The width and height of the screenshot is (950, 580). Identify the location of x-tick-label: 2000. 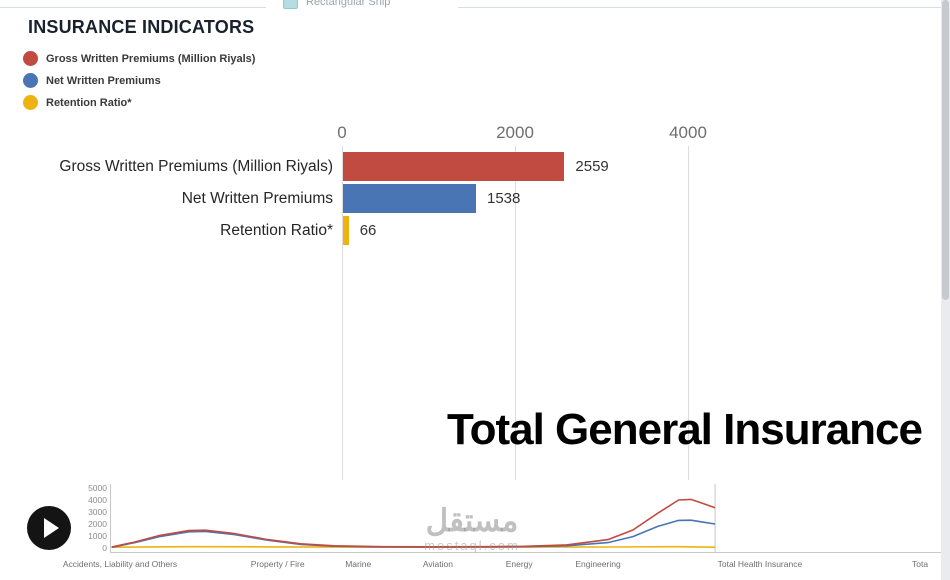
(515, 132).